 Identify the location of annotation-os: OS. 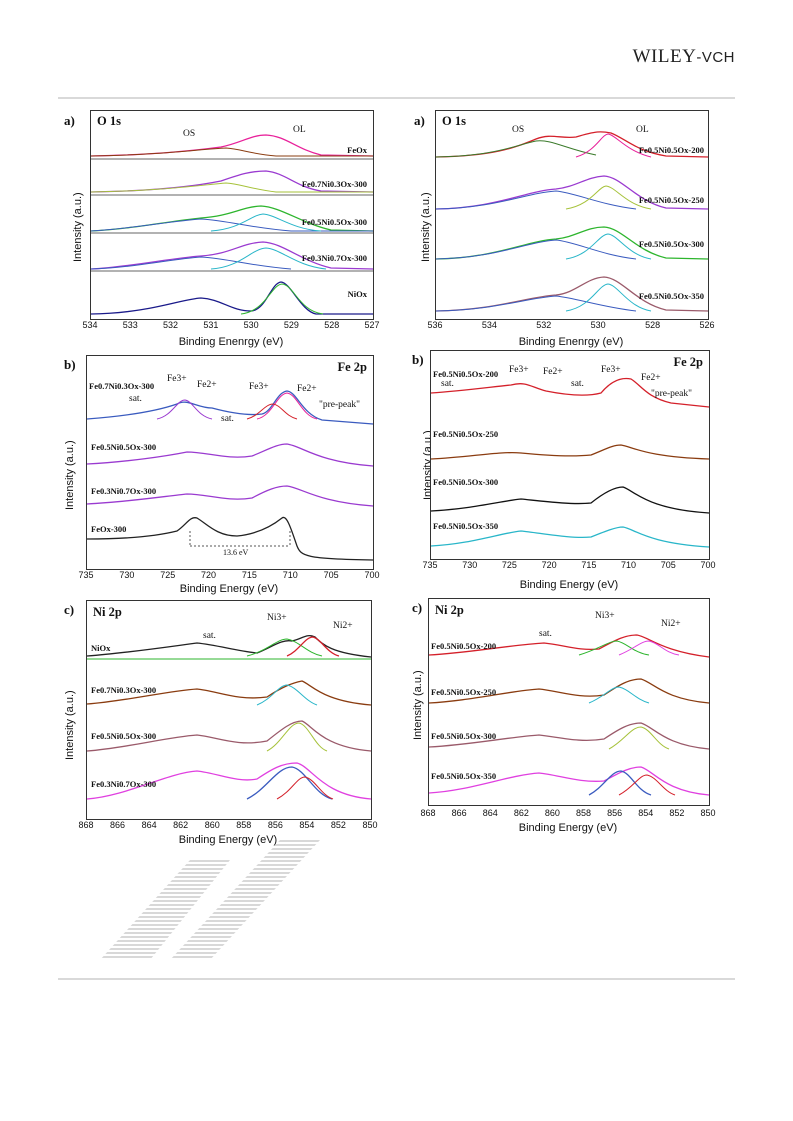
(189, 134).